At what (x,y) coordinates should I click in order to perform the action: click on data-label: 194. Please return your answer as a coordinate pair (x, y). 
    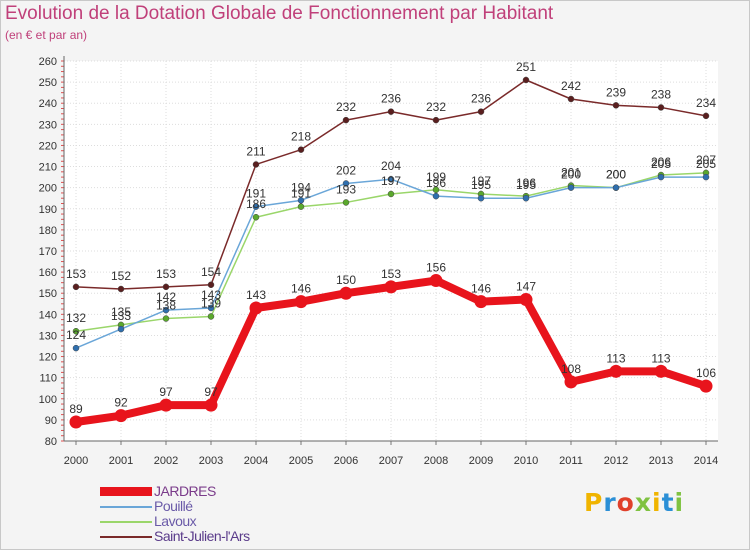
    Looking at the image, I should click on (301, 187).